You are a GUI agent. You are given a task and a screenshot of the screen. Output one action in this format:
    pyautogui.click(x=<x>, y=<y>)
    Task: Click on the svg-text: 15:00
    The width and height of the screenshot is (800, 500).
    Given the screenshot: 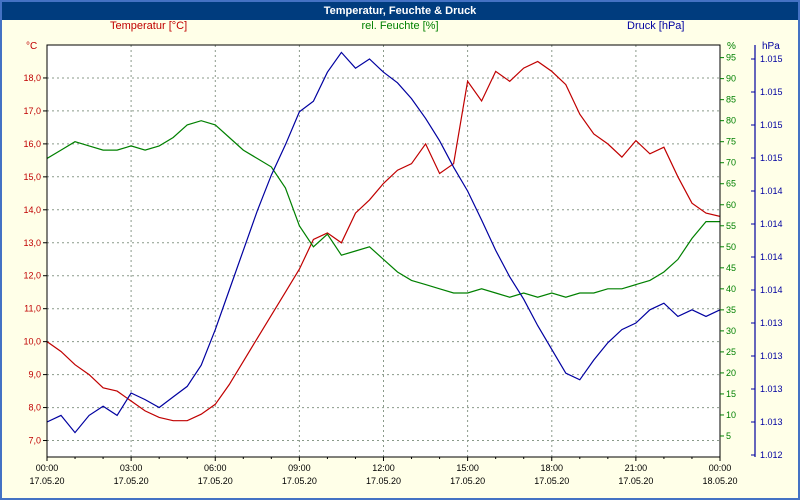 What is the action you would take?
    pyautogui.click(x=467, y=468)
    